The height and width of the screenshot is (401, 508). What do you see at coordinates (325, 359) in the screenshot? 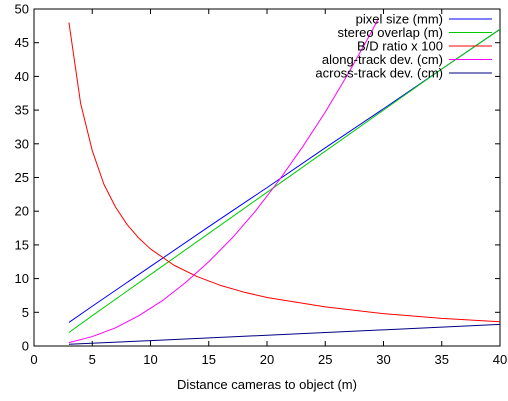
I see `x-tick-label: 25` at bounding box center [325, 359].